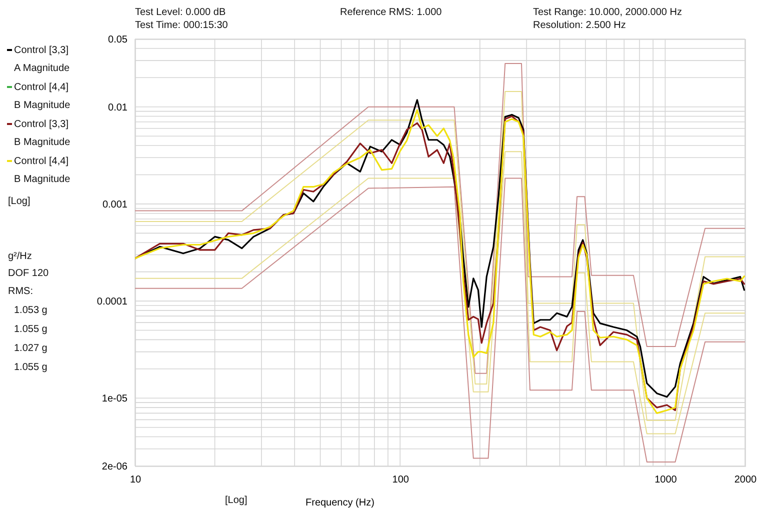 Image resolution: width=761 pixels, height=514 pixels. I want to click on y-tick-label: 0.001, so click(115, 204).